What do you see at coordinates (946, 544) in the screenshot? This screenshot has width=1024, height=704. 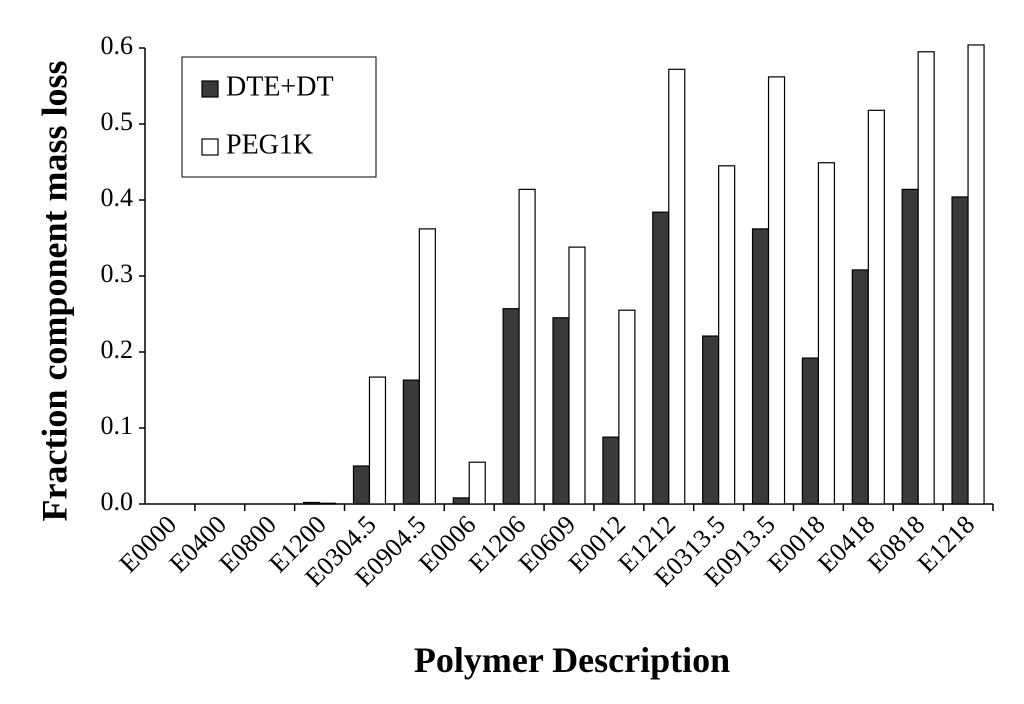 I see `x-tick-label: E1218` at bounding box center [946, 544].